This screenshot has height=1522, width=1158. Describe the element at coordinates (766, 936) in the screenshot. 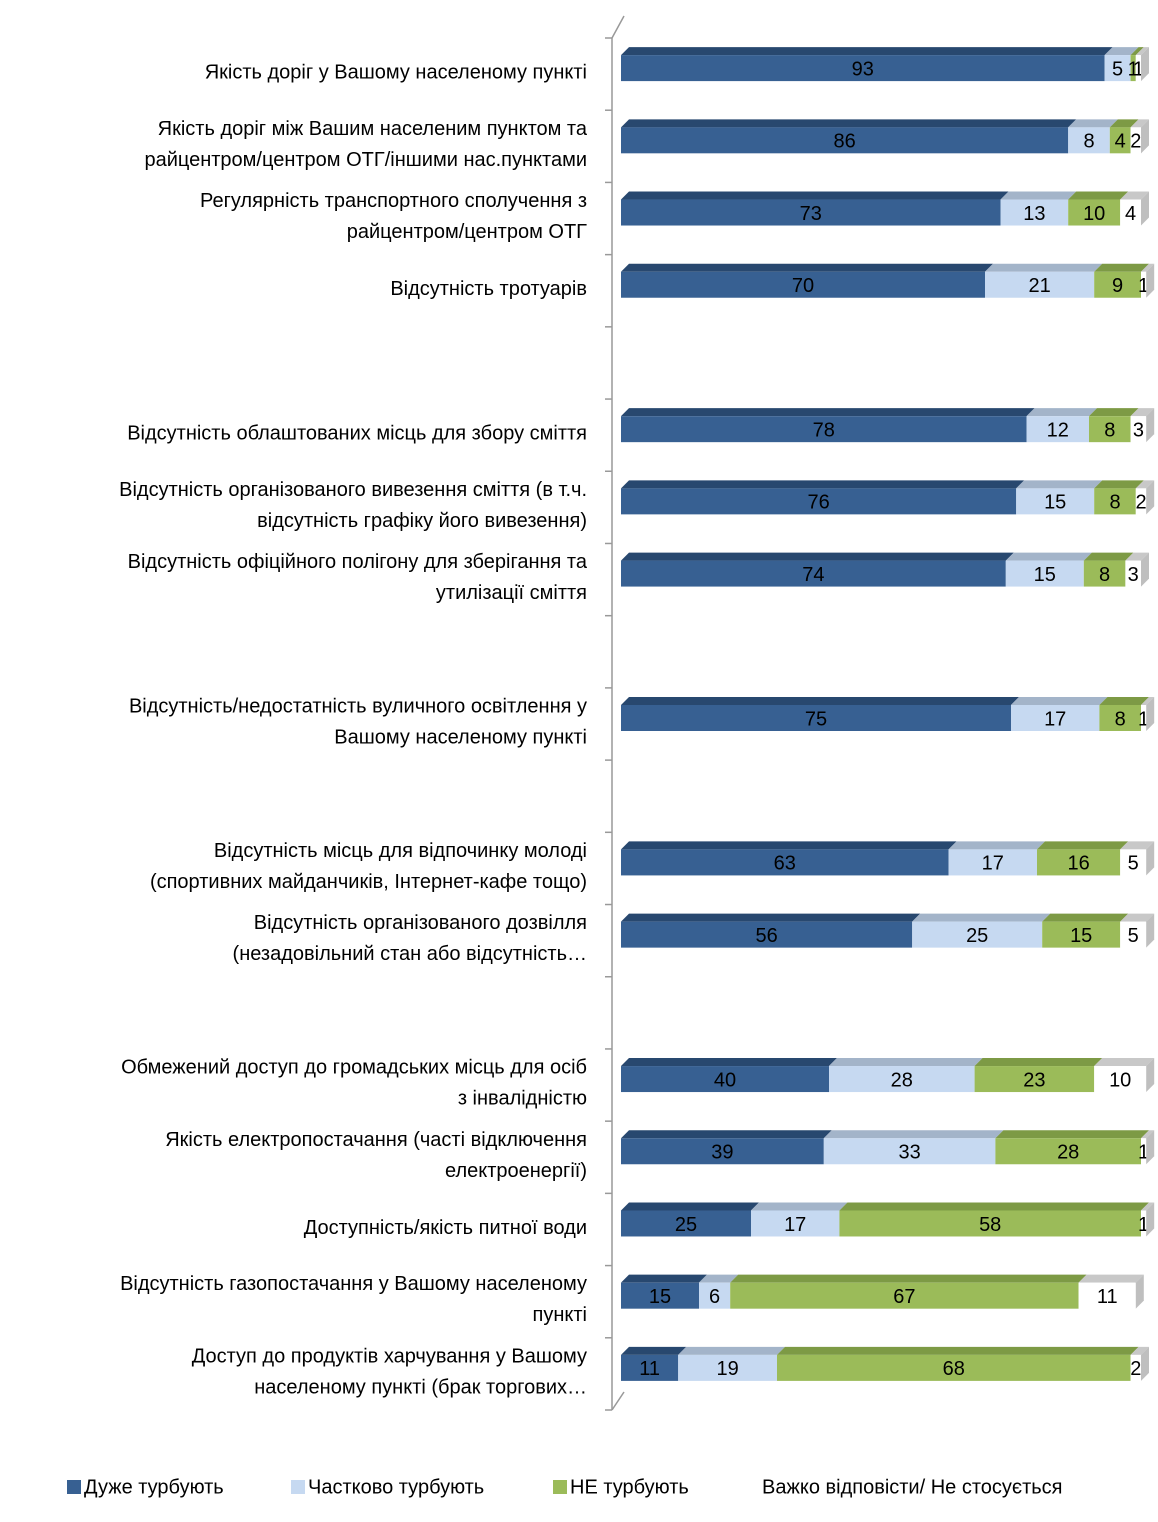

I see `value-label: 56` at that location.